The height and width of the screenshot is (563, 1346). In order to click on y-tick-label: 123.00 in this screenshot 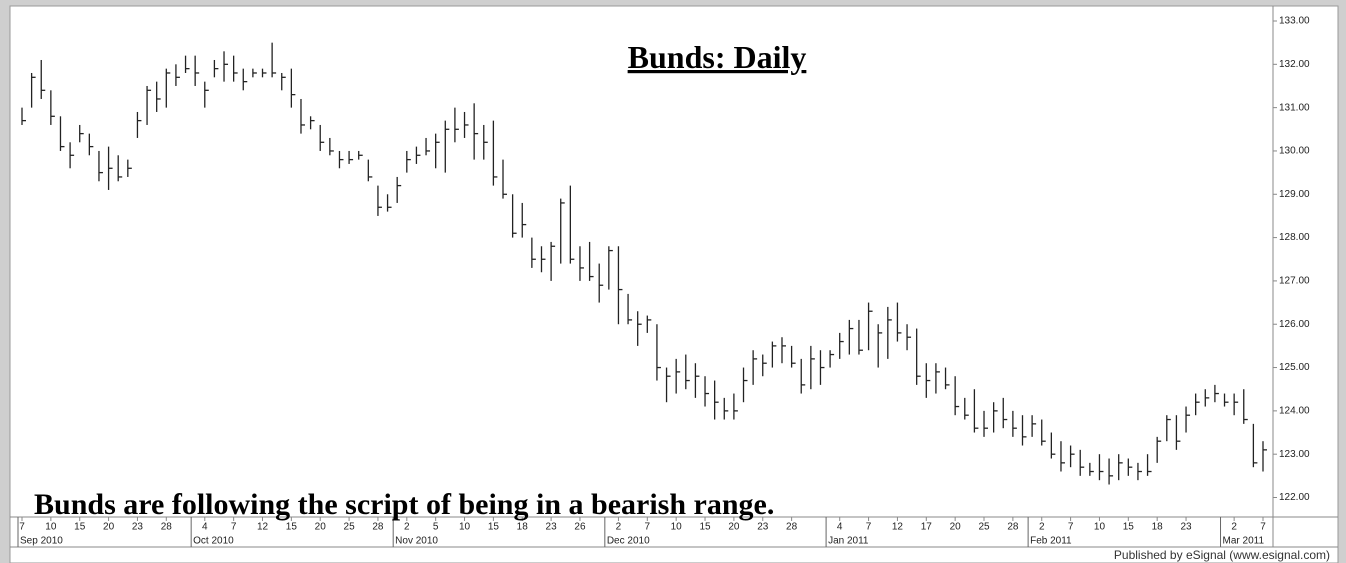, I will do `click(1294, 454)`.